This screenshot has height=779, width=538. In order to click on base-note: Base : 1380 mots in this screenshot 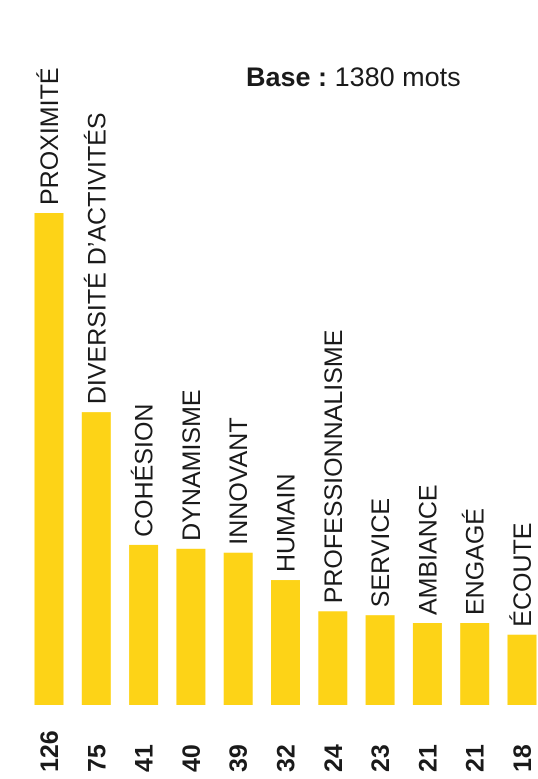, I will do `click(353, 77)`.